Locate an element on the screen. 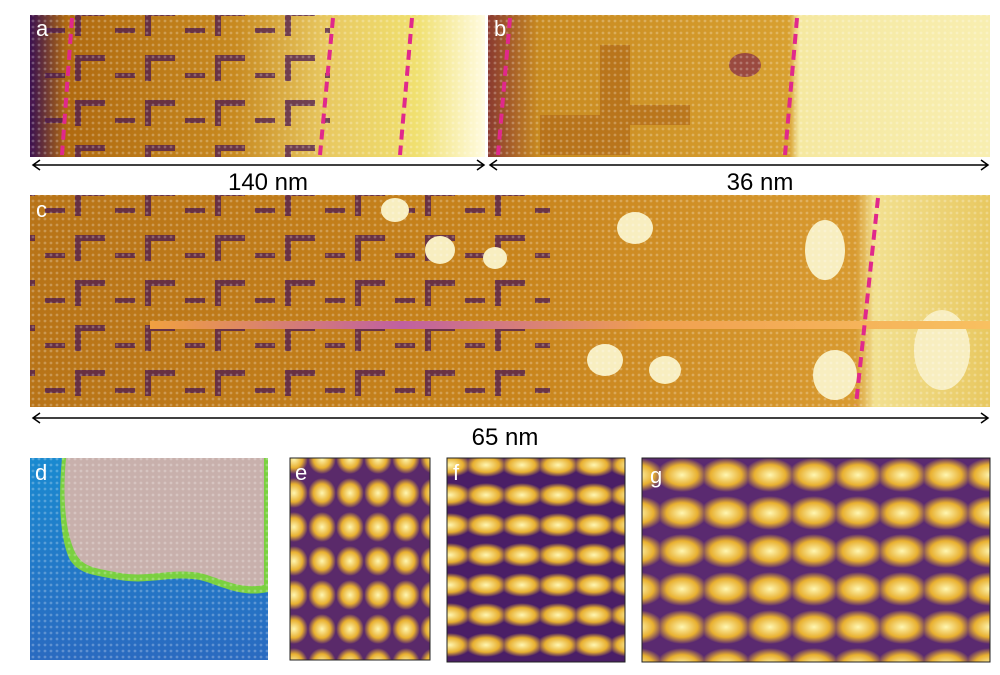  panel-label: g is located at coordinates (656, 475).